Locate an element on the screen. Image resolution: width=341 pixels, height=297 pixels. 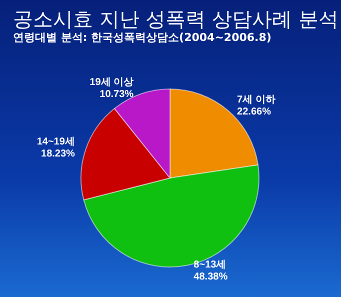
slice-label: 14~19세 is located at coordinates (55, 142).